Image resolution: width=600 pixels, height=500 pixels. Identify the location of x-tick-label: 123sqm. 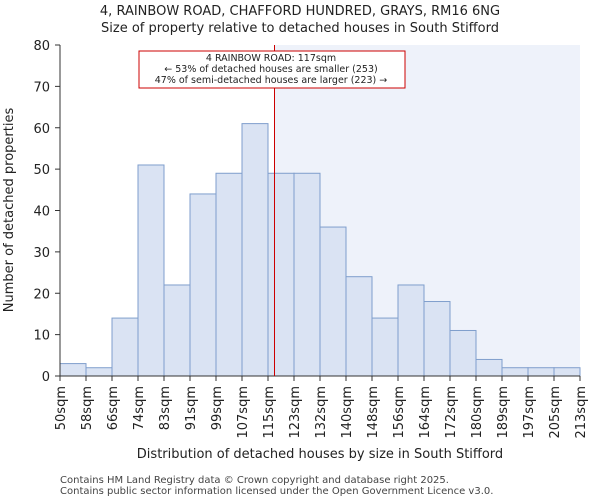
(295, 412).